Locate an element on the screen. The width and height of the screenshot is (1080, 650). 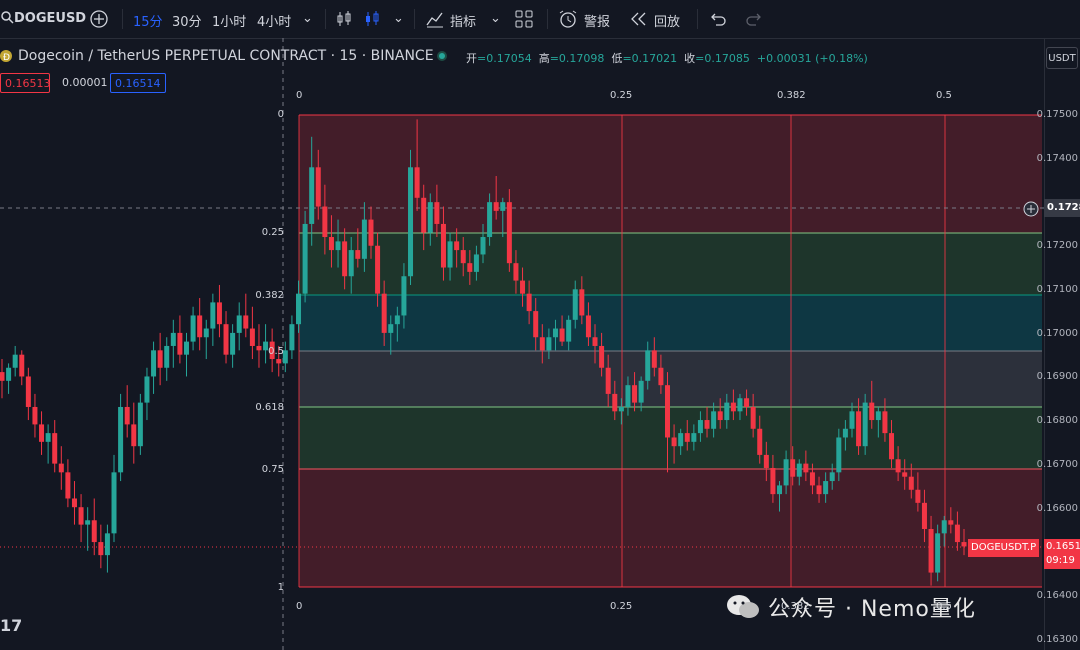
interval-30m: 30分 is located at coordinates (187, 22).